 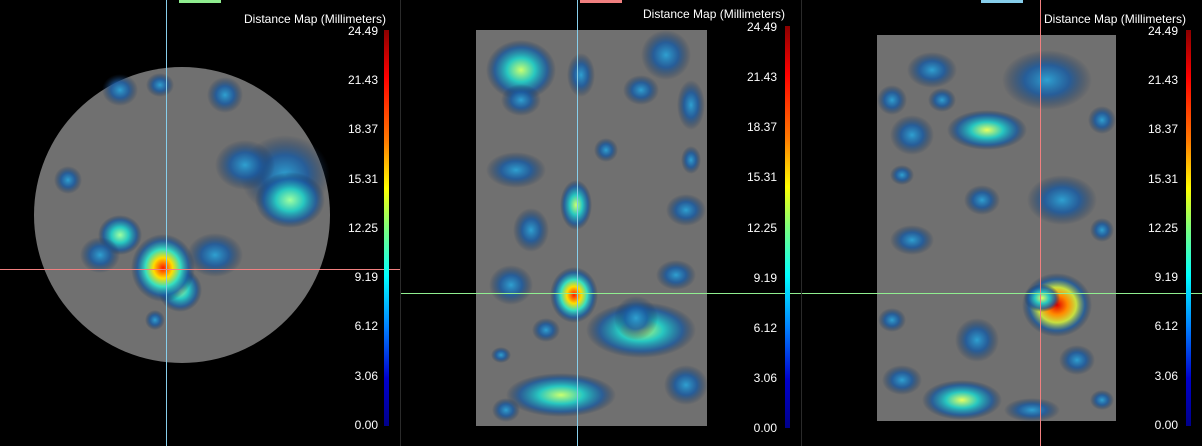 What do you see at coordinates (601, 1) in the screenshot?
I see `view-indicator-sagittal` at bounding box center [601, 1].